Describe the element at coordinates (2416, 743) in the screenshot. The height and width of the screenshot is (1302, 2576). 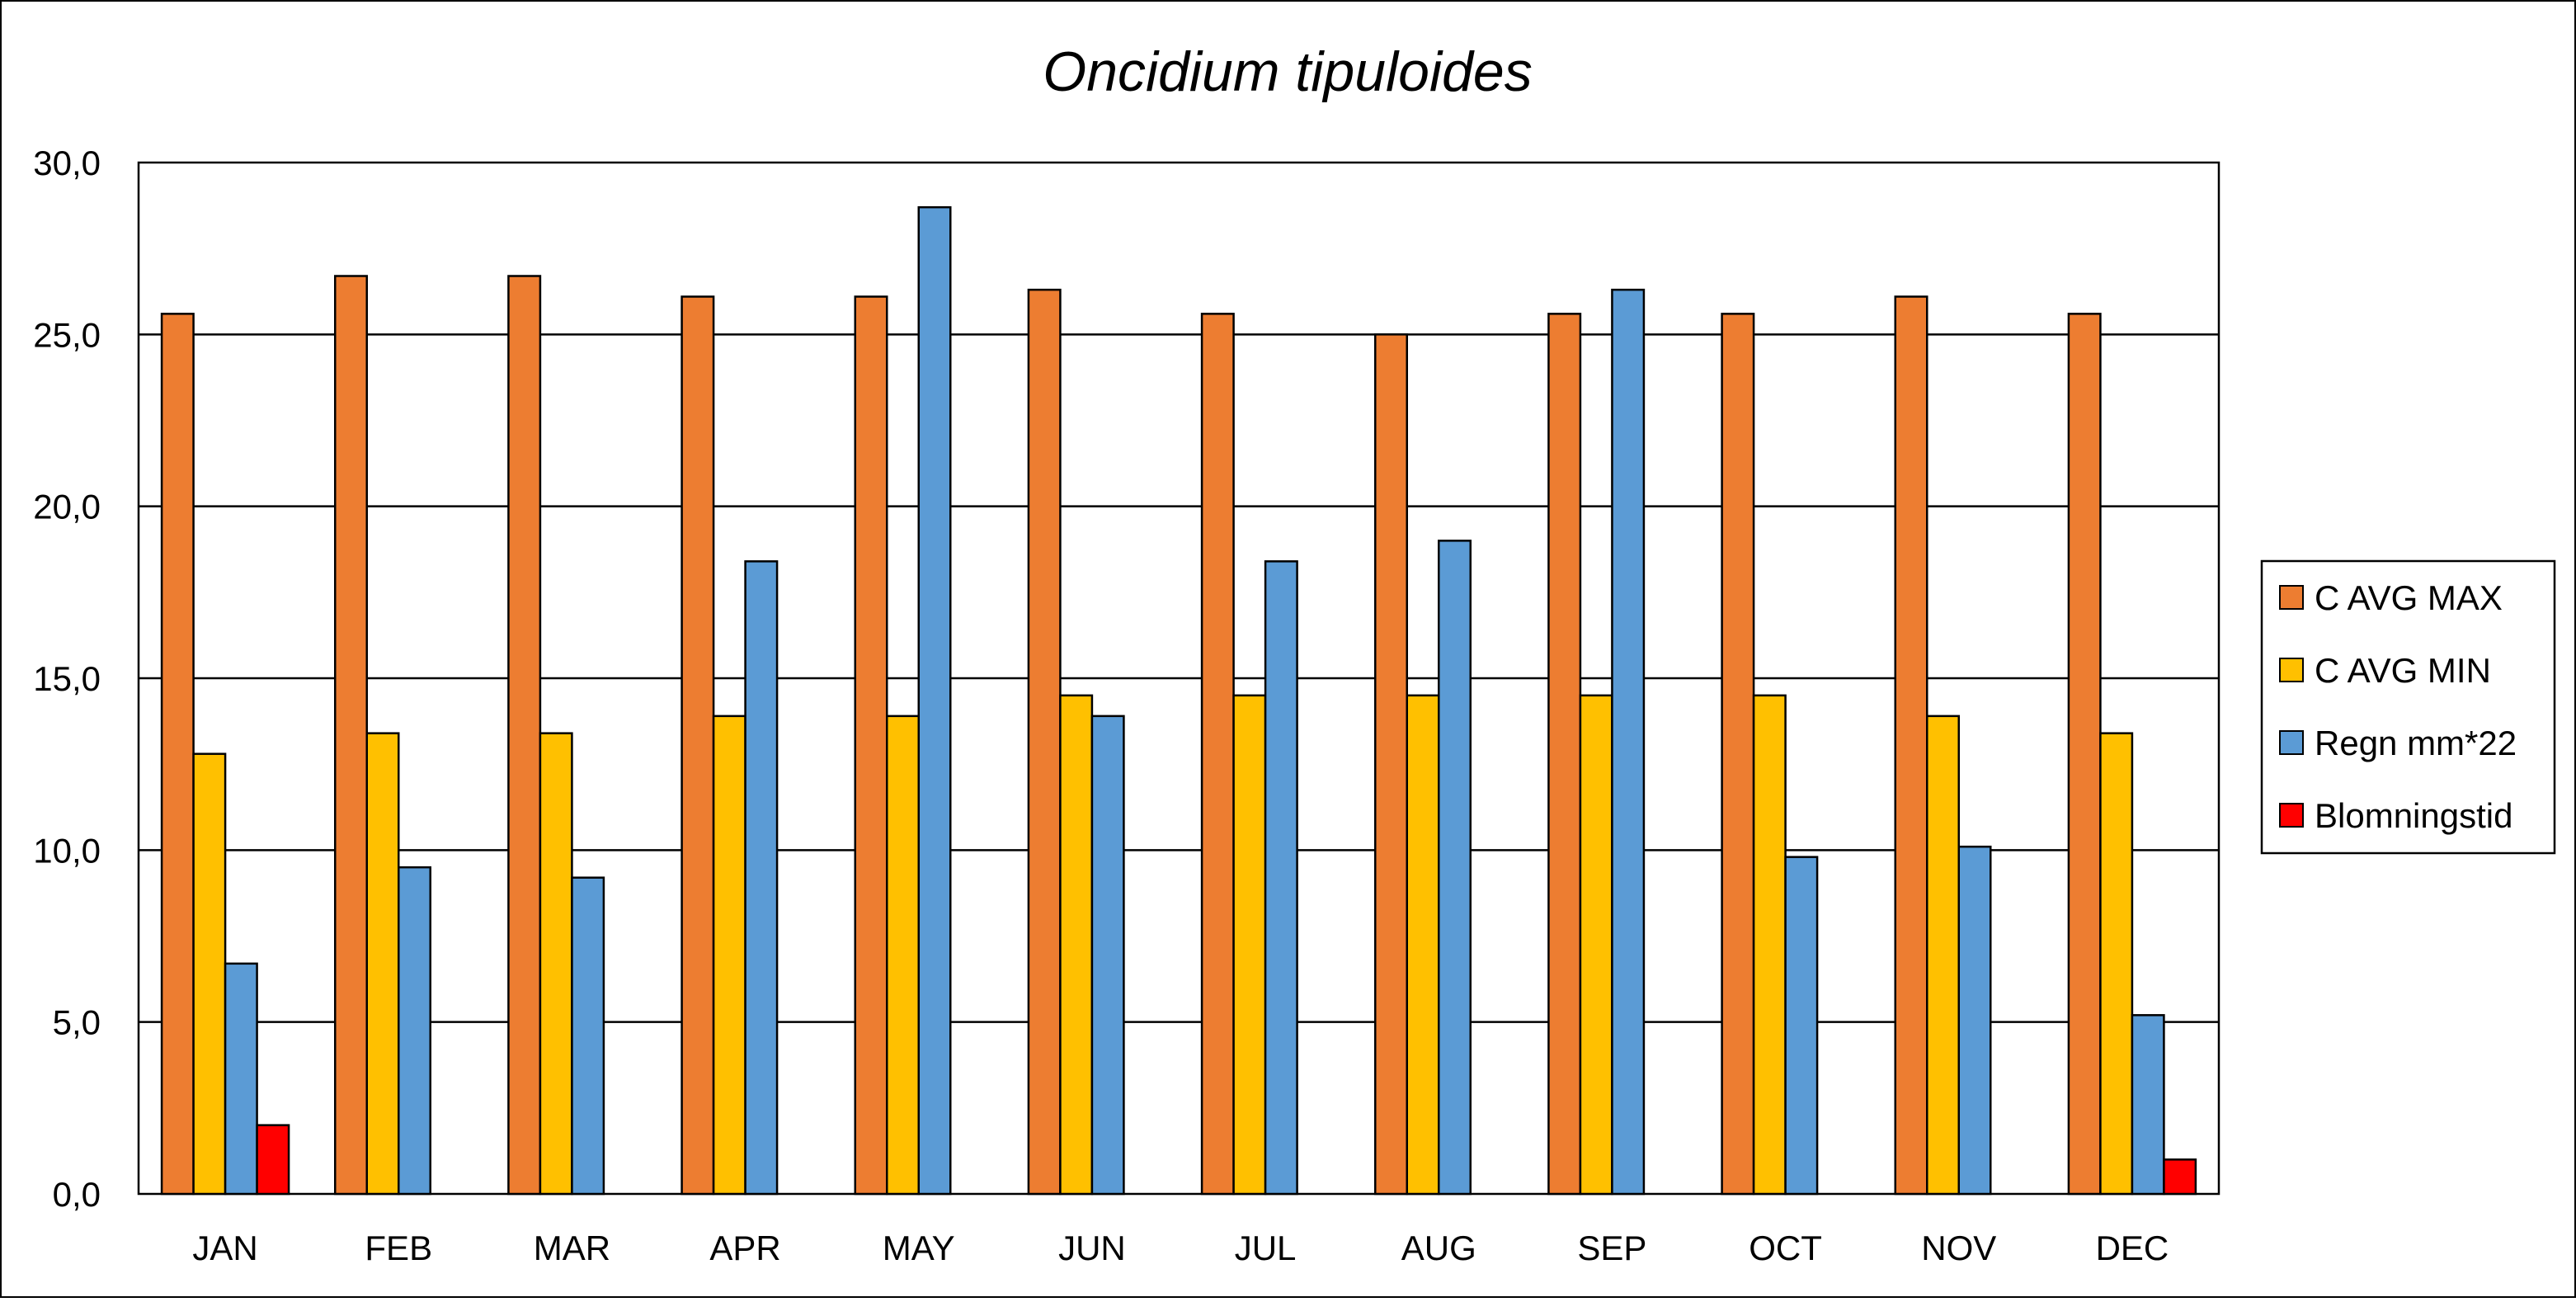
I see `legend-label: Regn mm*22` at that location.